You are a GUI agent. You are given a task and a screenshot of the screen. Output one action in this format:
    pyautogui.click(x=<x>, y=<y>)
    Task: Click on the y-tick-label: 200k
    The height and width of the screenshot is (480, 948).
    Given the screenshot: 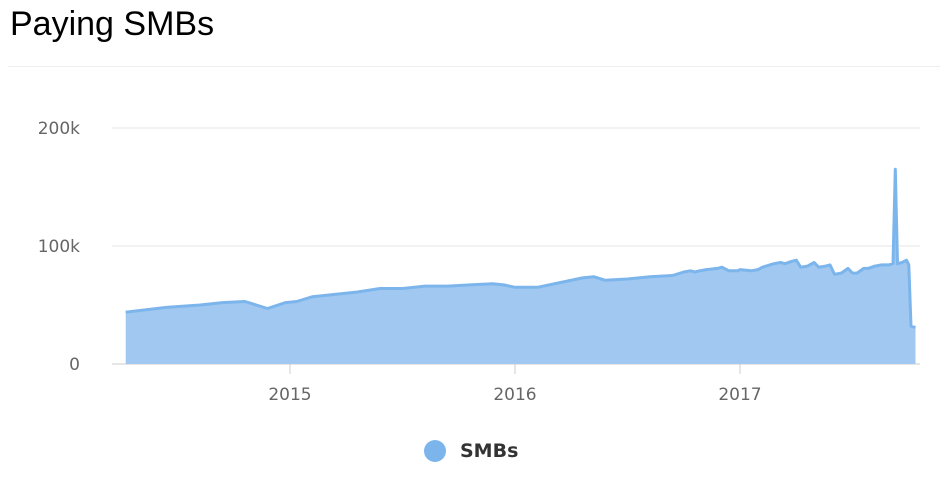 What is the action you would take?
    pyautogui.click(x=59, y=129)
    